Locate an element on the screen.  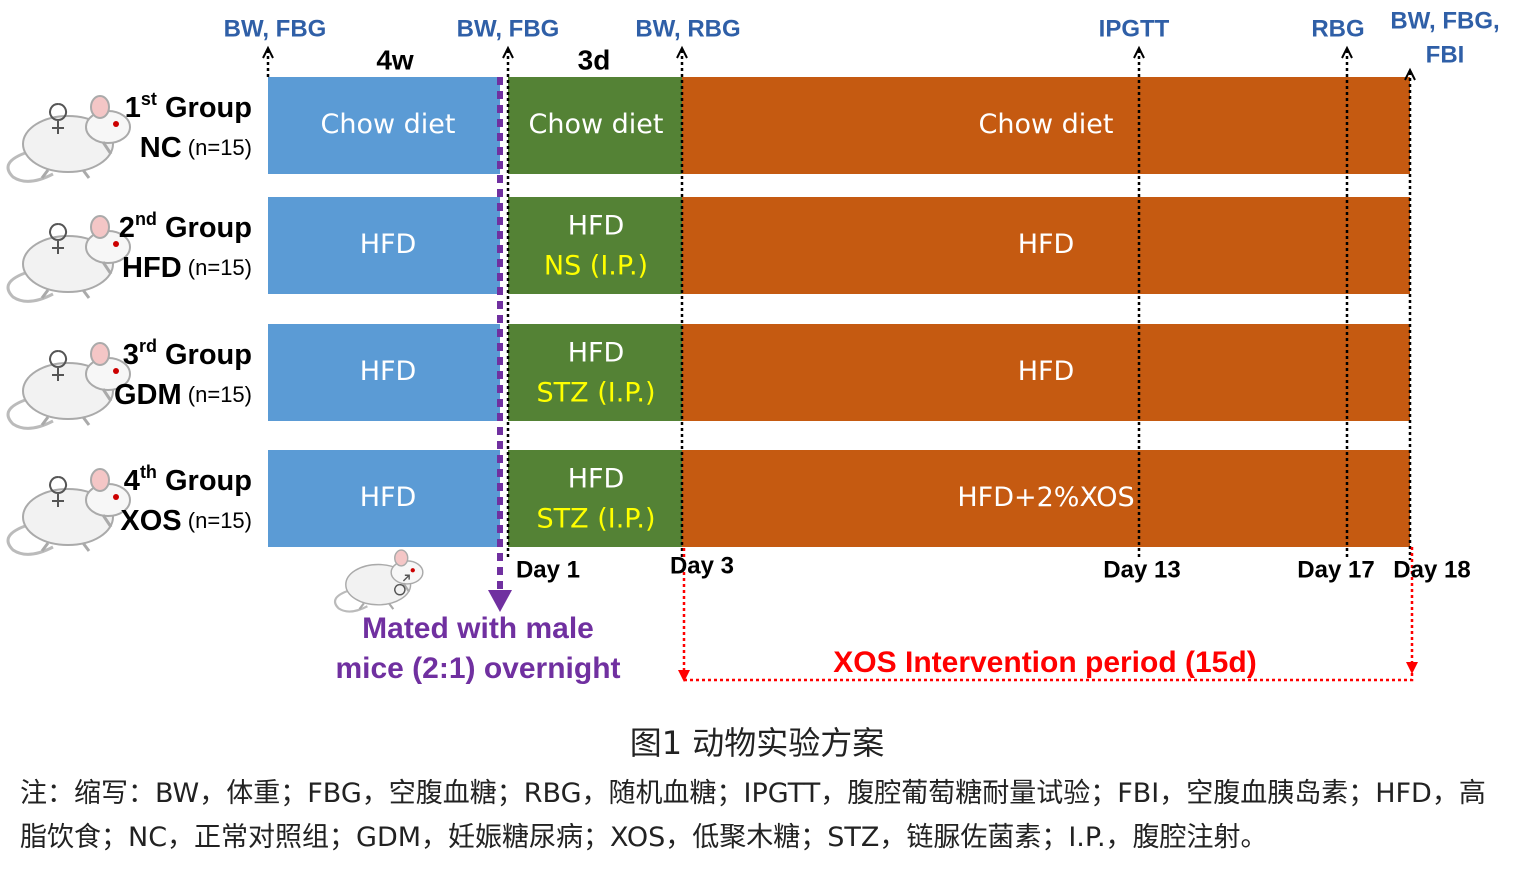
group-abbr: NC is located at coordinates (161, 148).